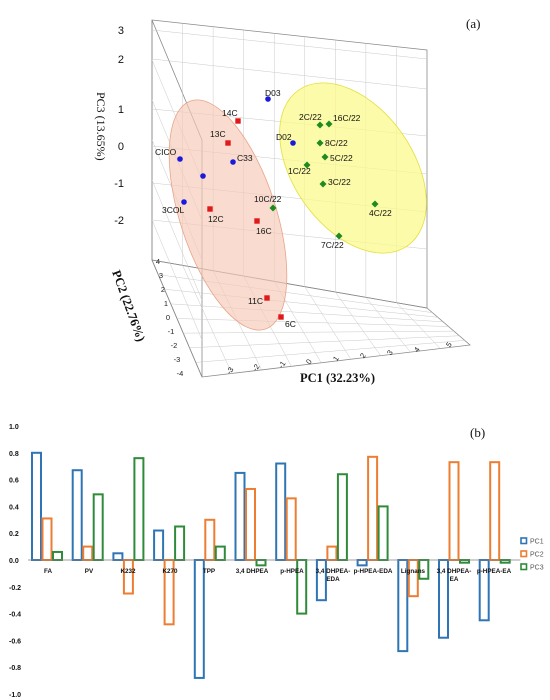 The image size is (550, 700). Describe the element at coordinates (390, 352) in the screenshot. I see `x-tick: 3` at that location.